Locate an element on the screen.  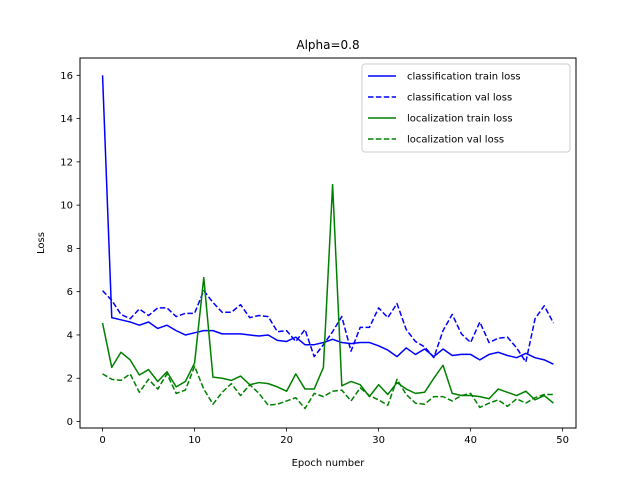
x-axis: 0 10 20 30 40 50 is located at coordinates (334, 437).